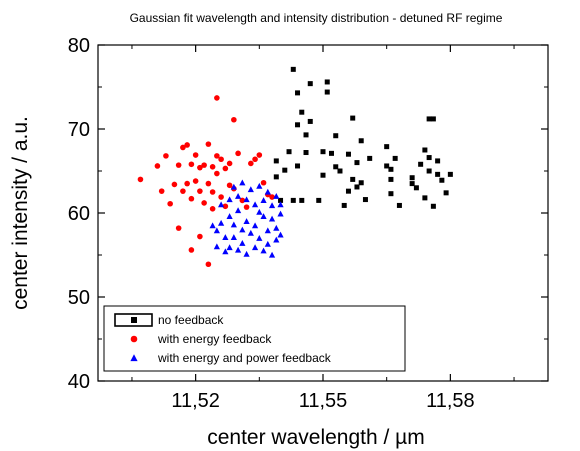  I want to click on y-tick-label: 70, so click(79, 130).